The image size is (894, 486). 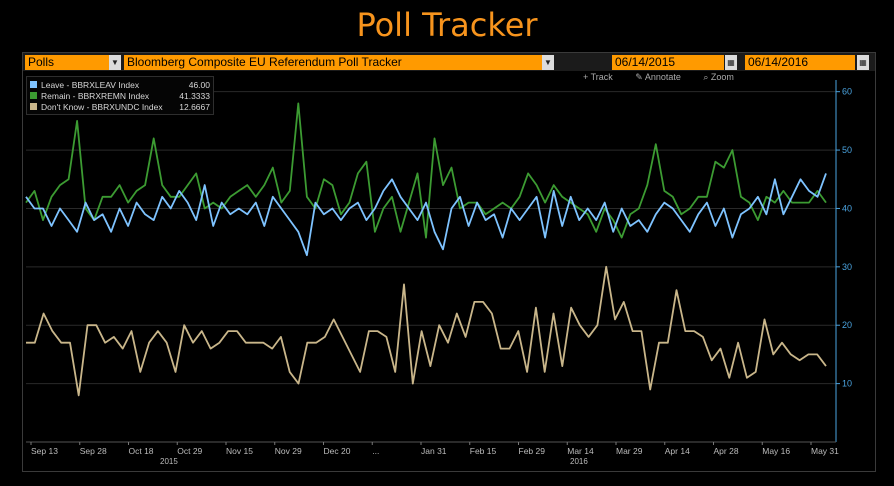 What do you see at coordinates (41, 62) in the screenshot?
I see `polls-label: Polls` at bounding box center [41, 62].